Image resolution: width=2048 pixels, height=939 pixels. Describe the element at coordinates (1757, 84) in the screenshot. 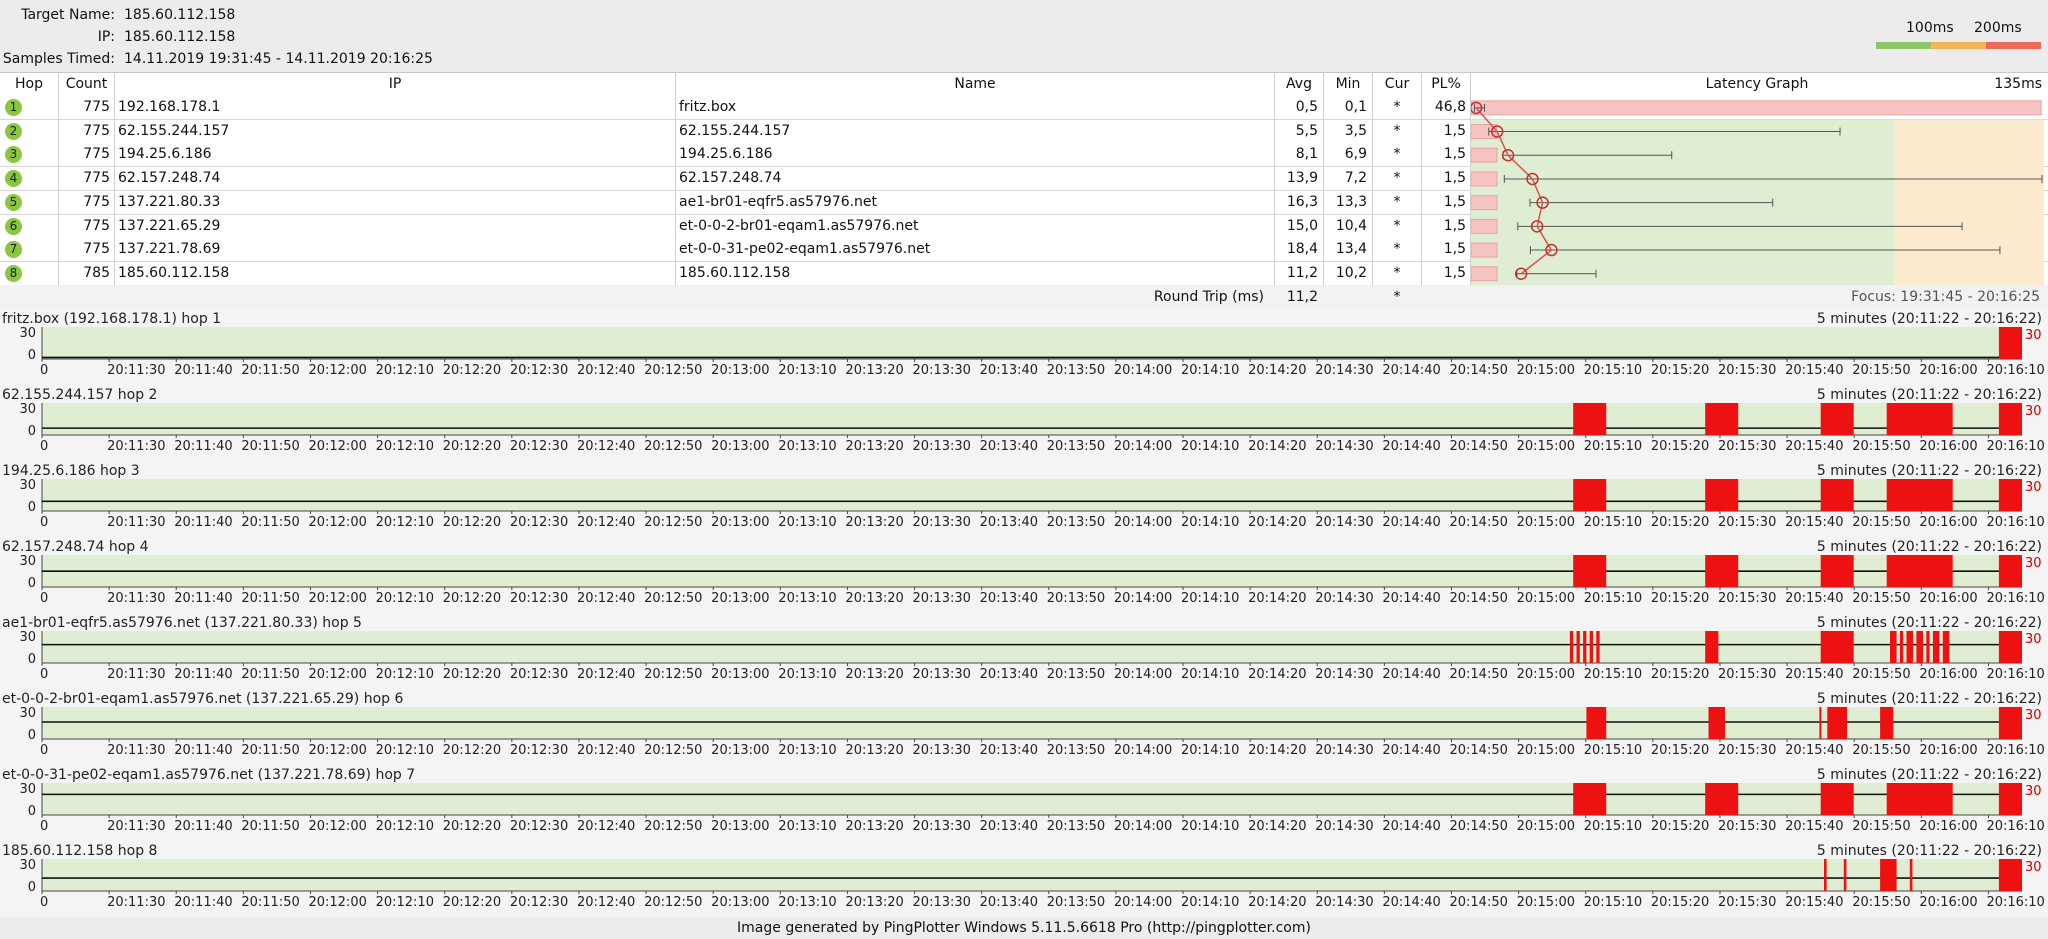

I see `col-latency-graph: Latency Graph` at that location.